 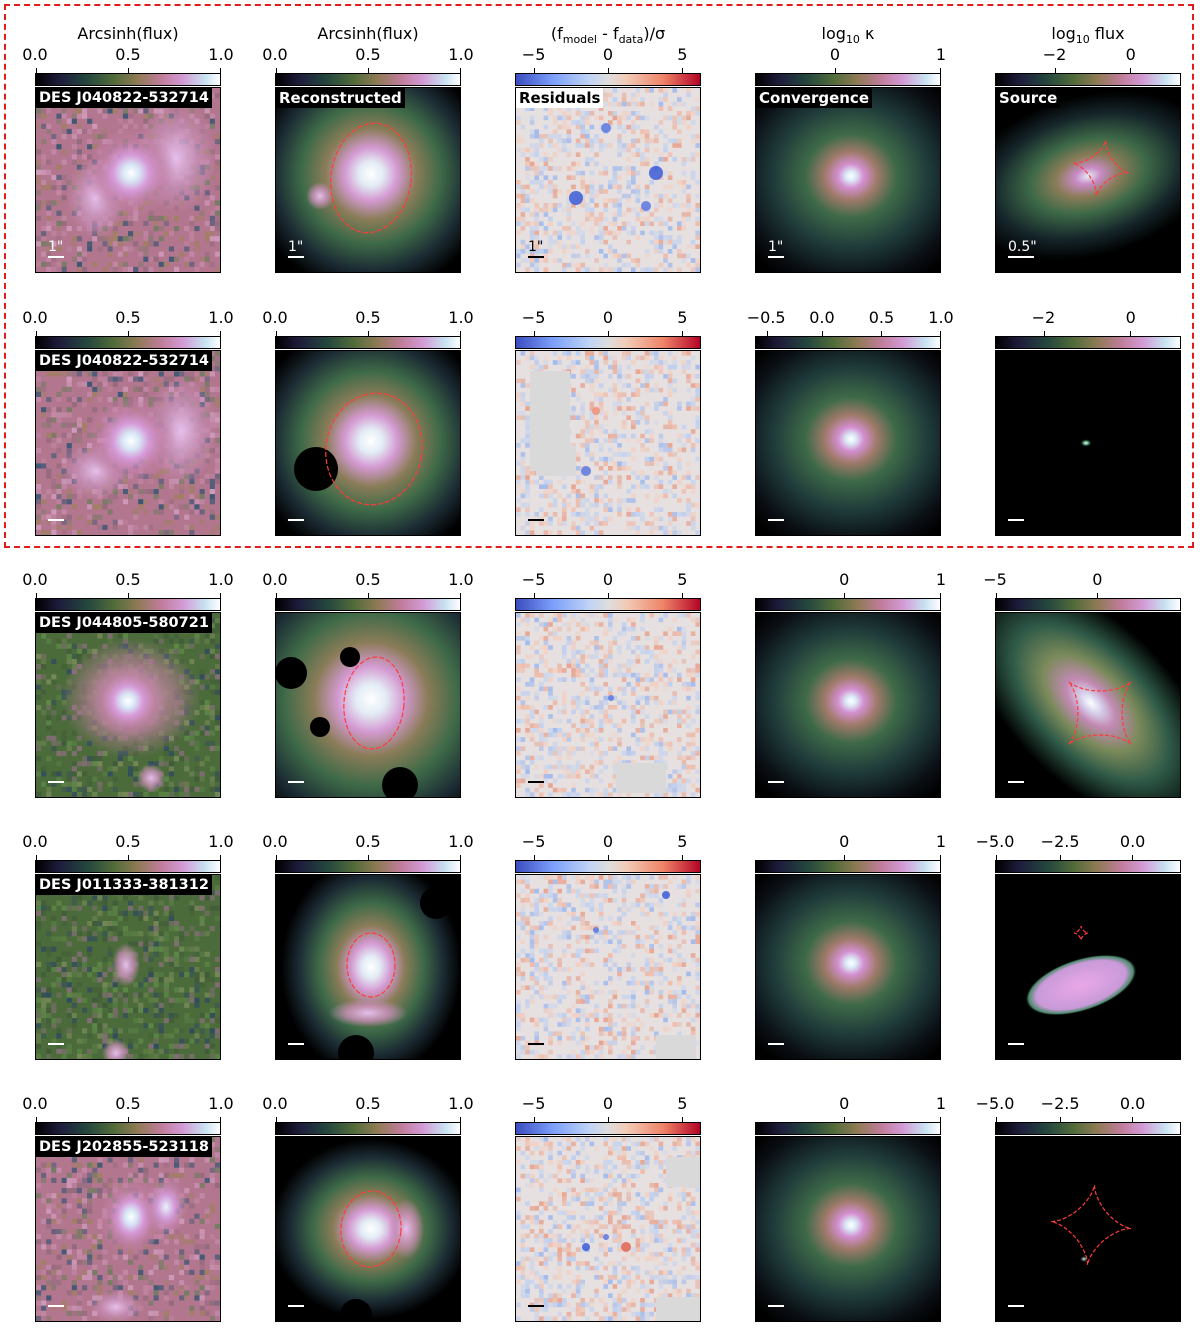 What do you see at coordinates (848, 35) in the screenshot?
I see `column-title-convergence: log10 κ` at bounding box center [848, 35].